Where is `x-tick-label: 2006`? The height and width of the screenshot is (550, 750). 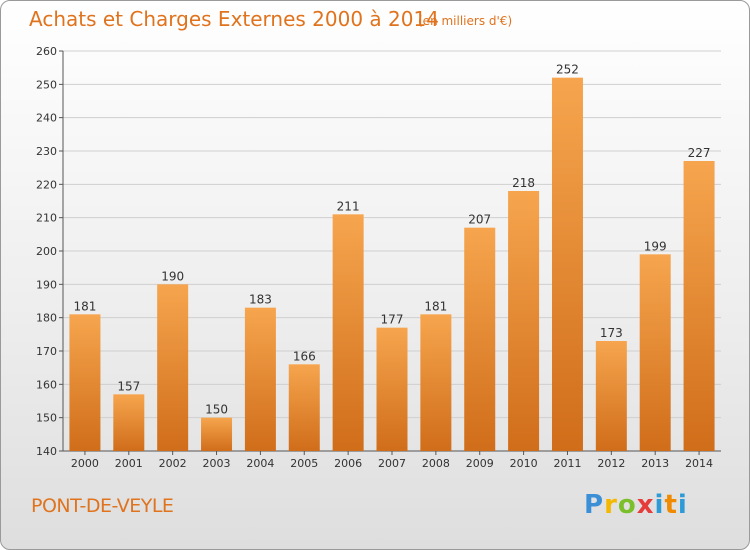 x-tick-label: 2006 is located at coordinates (348, 463).